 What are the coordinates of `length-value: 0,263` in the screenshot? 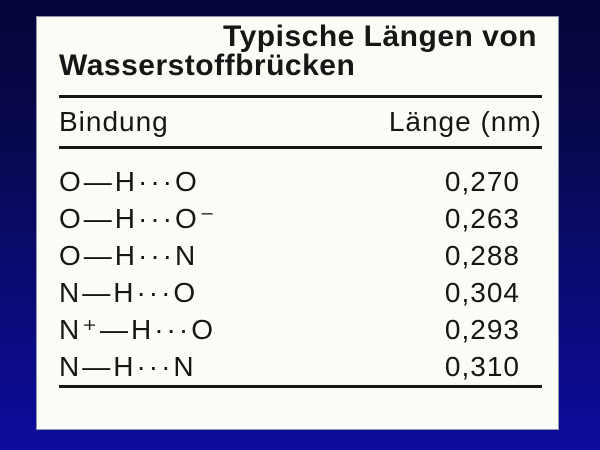 It's located at (482, 218).